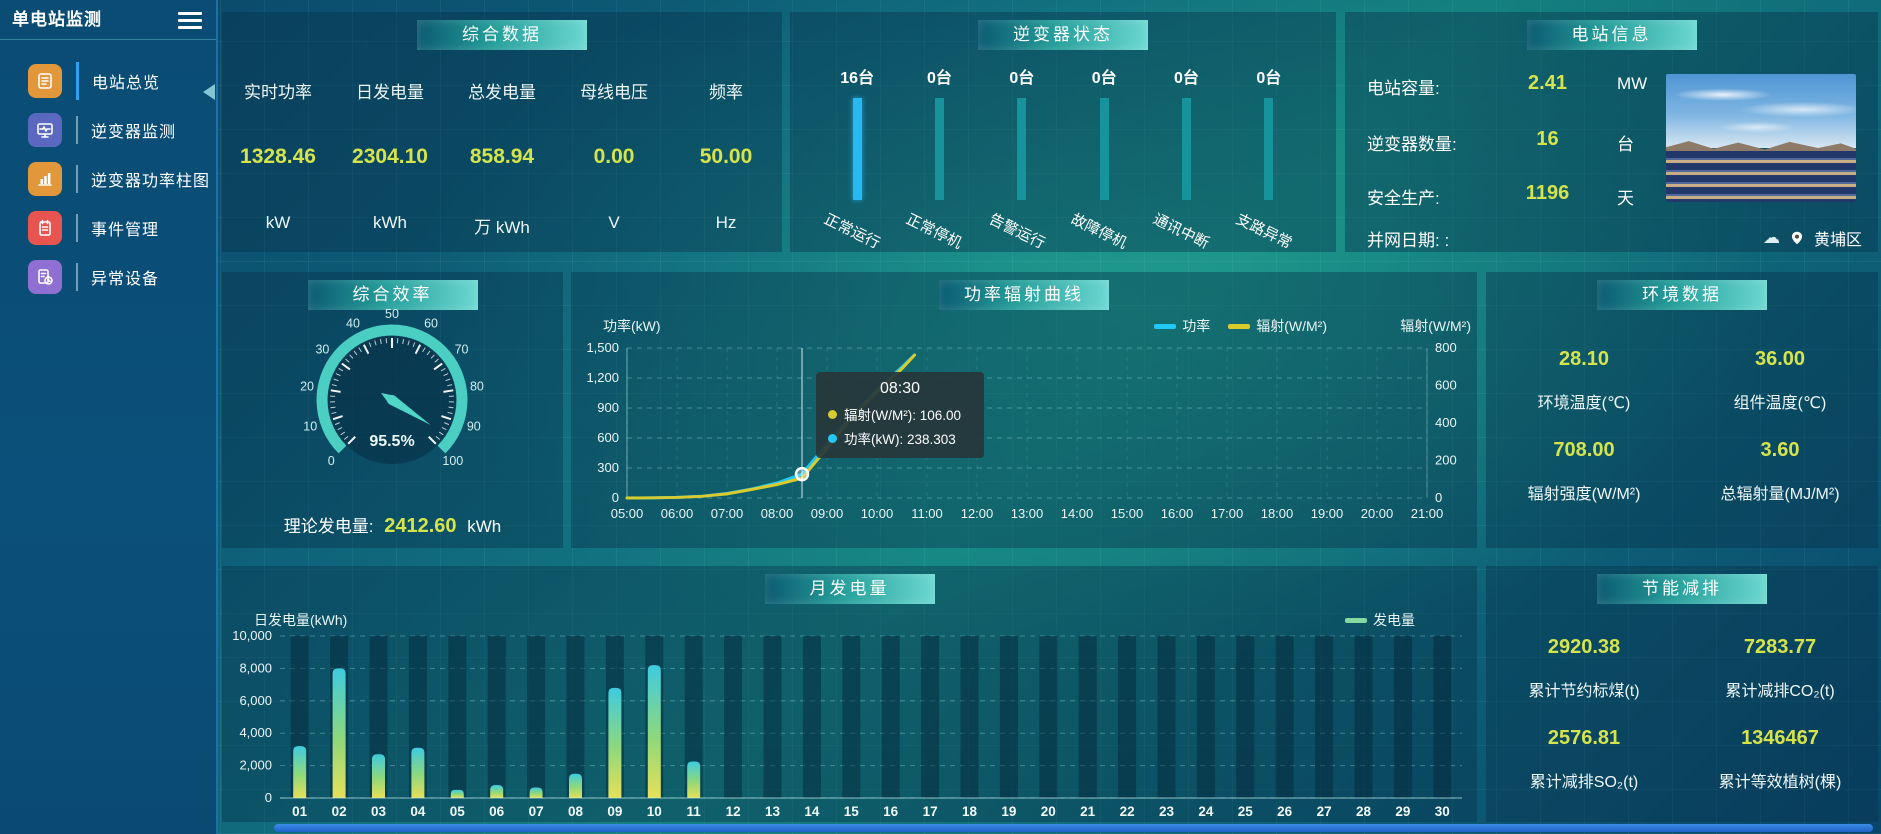 The height and width of the screenshot is (834, 1881). What do you see at coordinates (151, 181) in the screenshot?
I see `sidebar-item-label: 逆变器功率柱图` at bounding box center [151, 181].